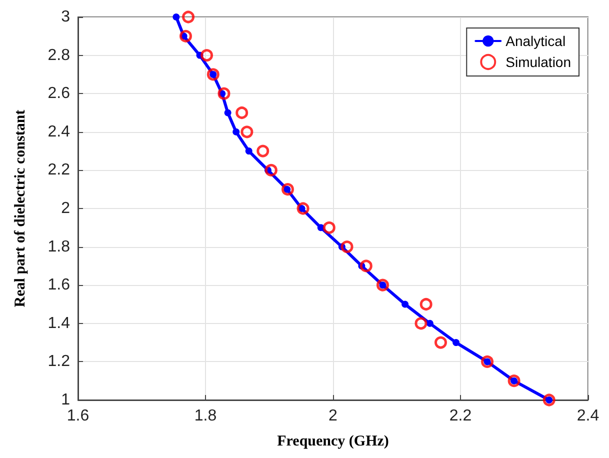  What do you see at coordinates (59, 93) in the screenshot?
I see `y-tick-label: 2.6` at bounding box center [59, 93].